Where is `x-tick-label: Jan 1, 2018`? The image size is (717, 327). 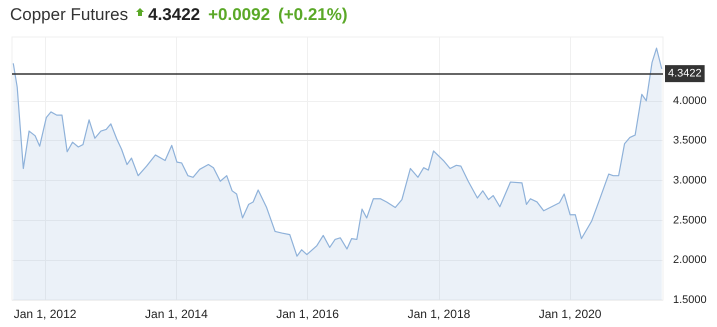
x-tick-label: Jan 1, 2018 is located at coordinates (439, 314).